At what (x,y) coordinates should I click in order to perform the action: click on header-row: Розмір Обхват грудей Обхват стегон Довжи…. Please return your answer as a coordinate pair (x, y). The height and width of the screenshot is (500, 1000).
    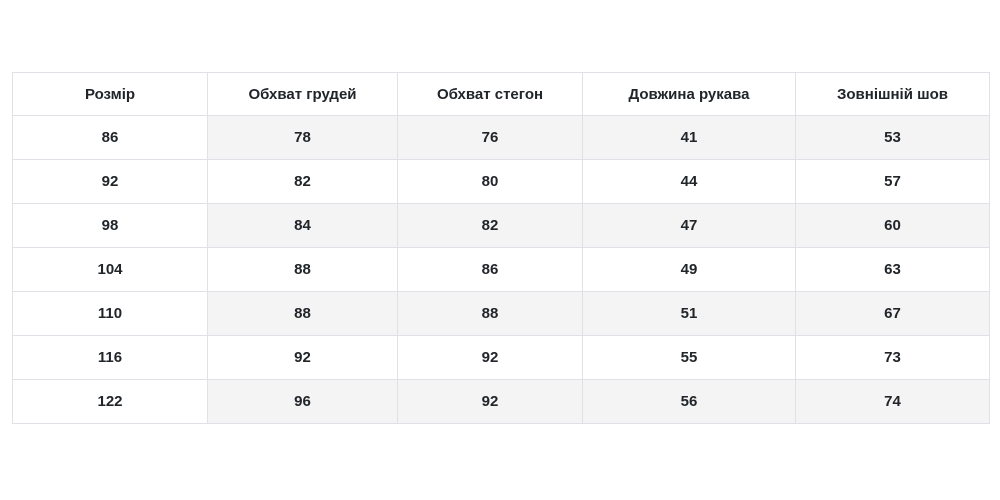
    Looking at the image, I should click on (501, 94).